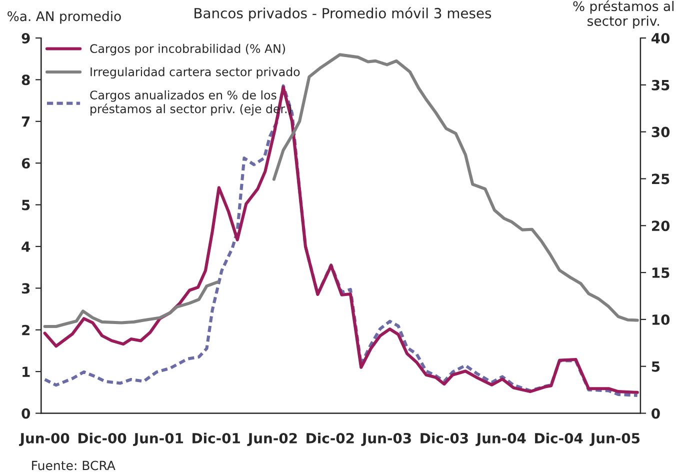 The image size is (685, 475). Describe the element at coordinates (444, 438) in the screenshot. I see `x-tick-label: Dic-03` at that location.